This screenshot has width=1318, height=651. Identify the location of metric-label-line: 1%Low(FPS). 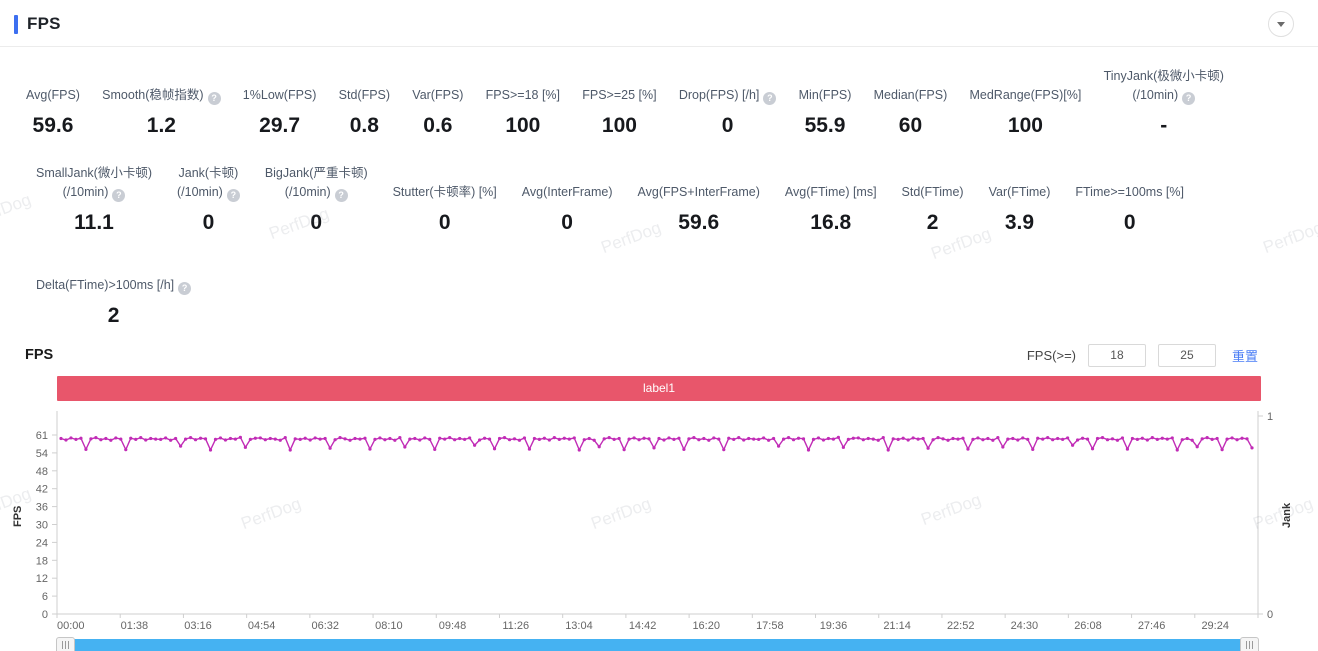
(279, 95).